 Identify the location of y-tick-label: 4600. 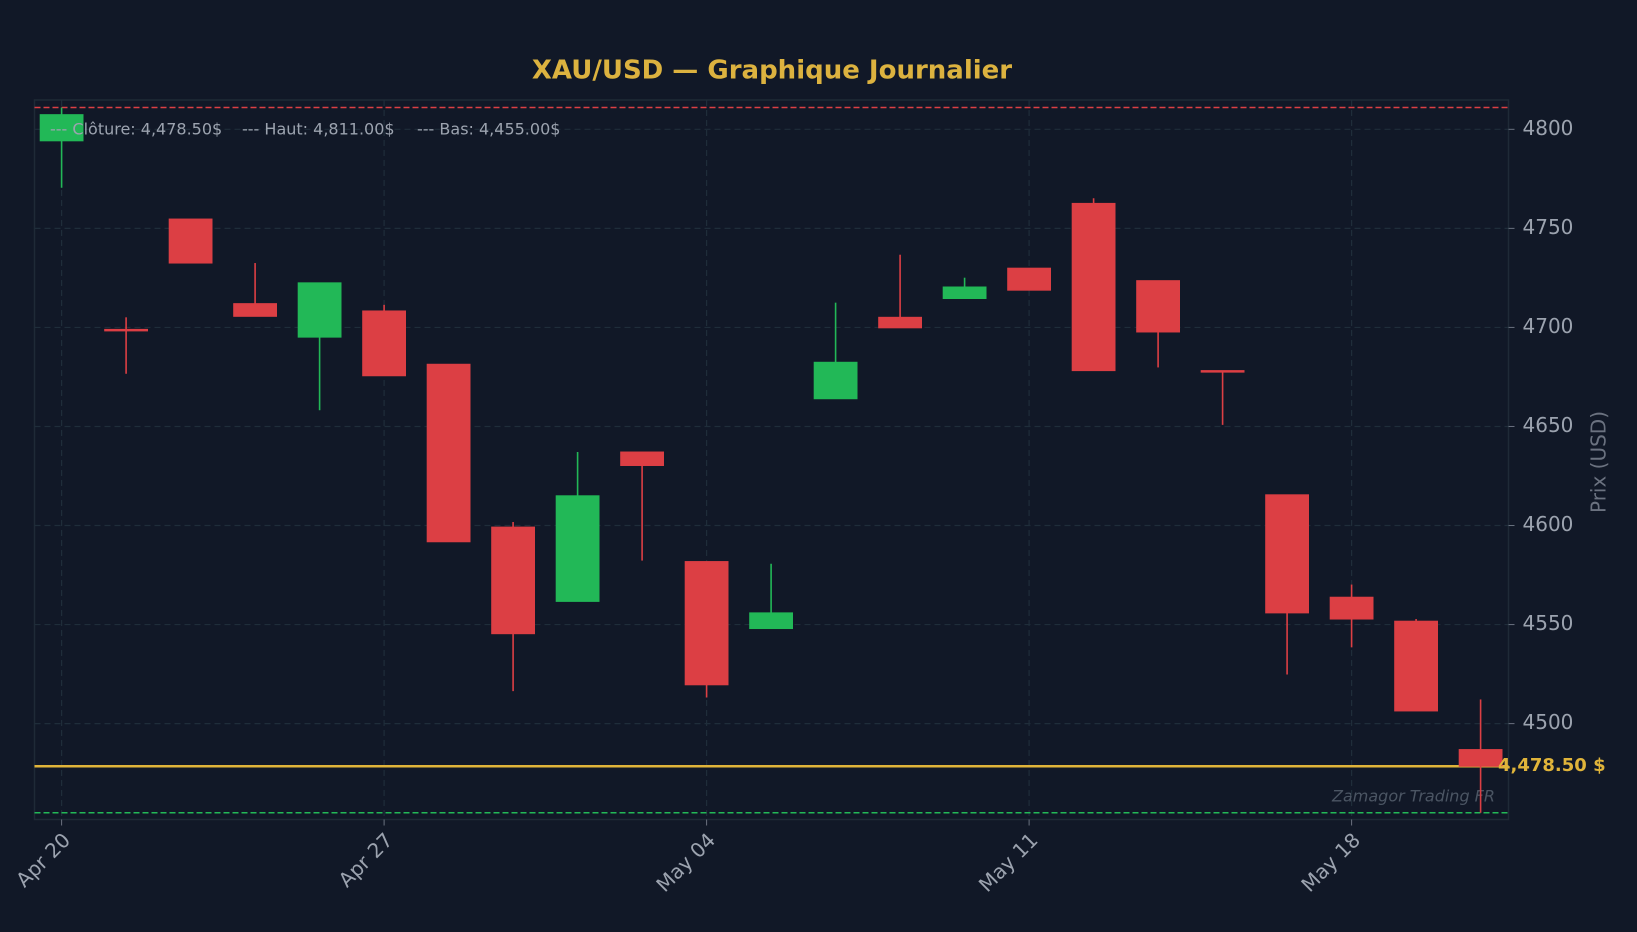
(1548, 524).